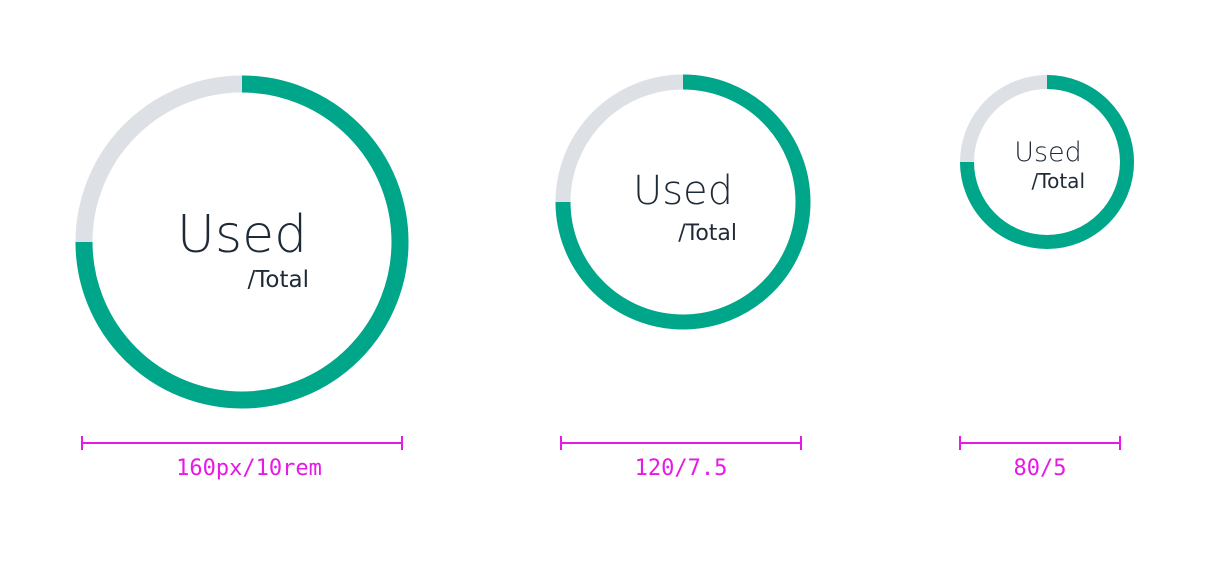 Image resolution: width=1208 pixels, height=572 pixels. I want to click on dimension-large: 160px/10rem, so click(242, 458).